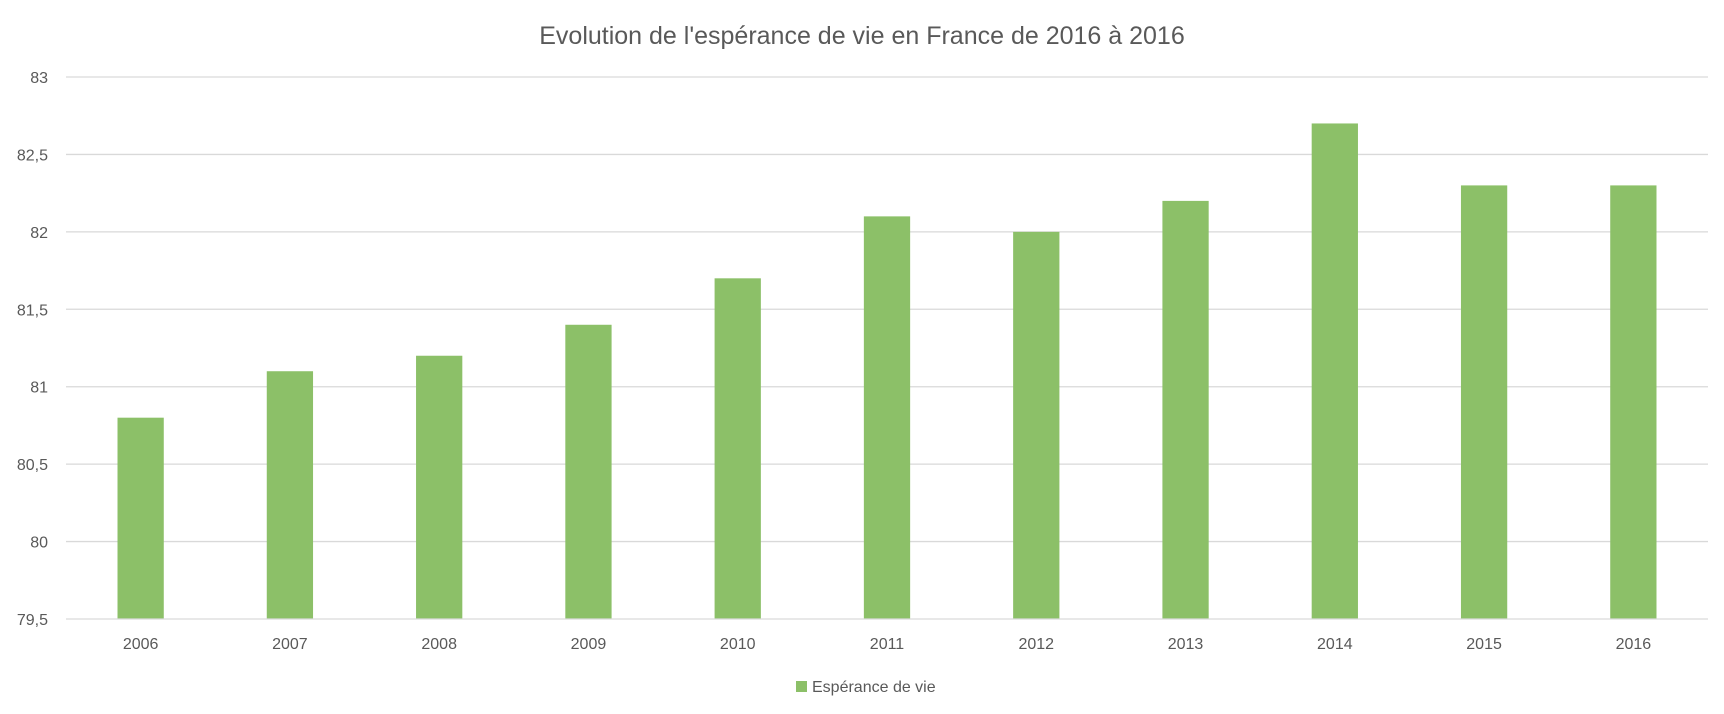  Describe the element at coordinates (737, 448) in the screenshot. I see `bar-2010` at that location.